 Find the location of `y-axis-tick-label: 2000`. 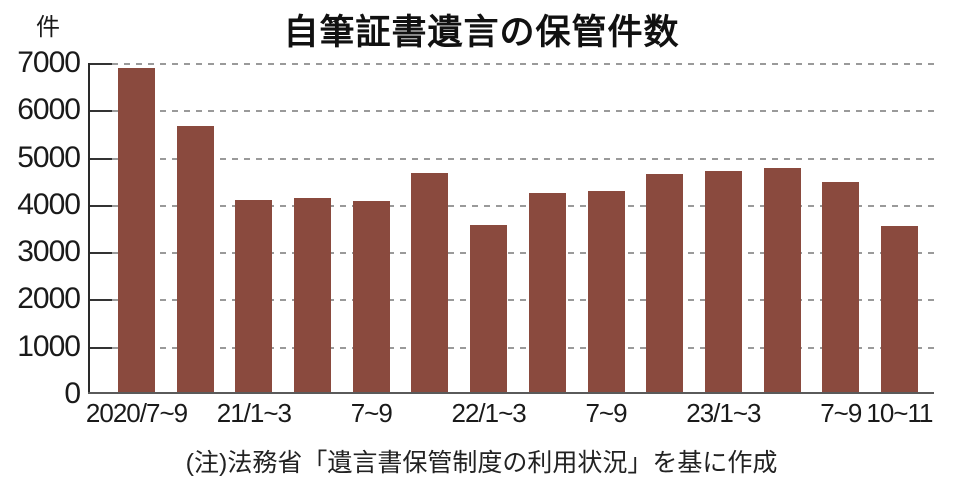

y-axis-tick-label: 2000 is located at coordinates (49, 299).